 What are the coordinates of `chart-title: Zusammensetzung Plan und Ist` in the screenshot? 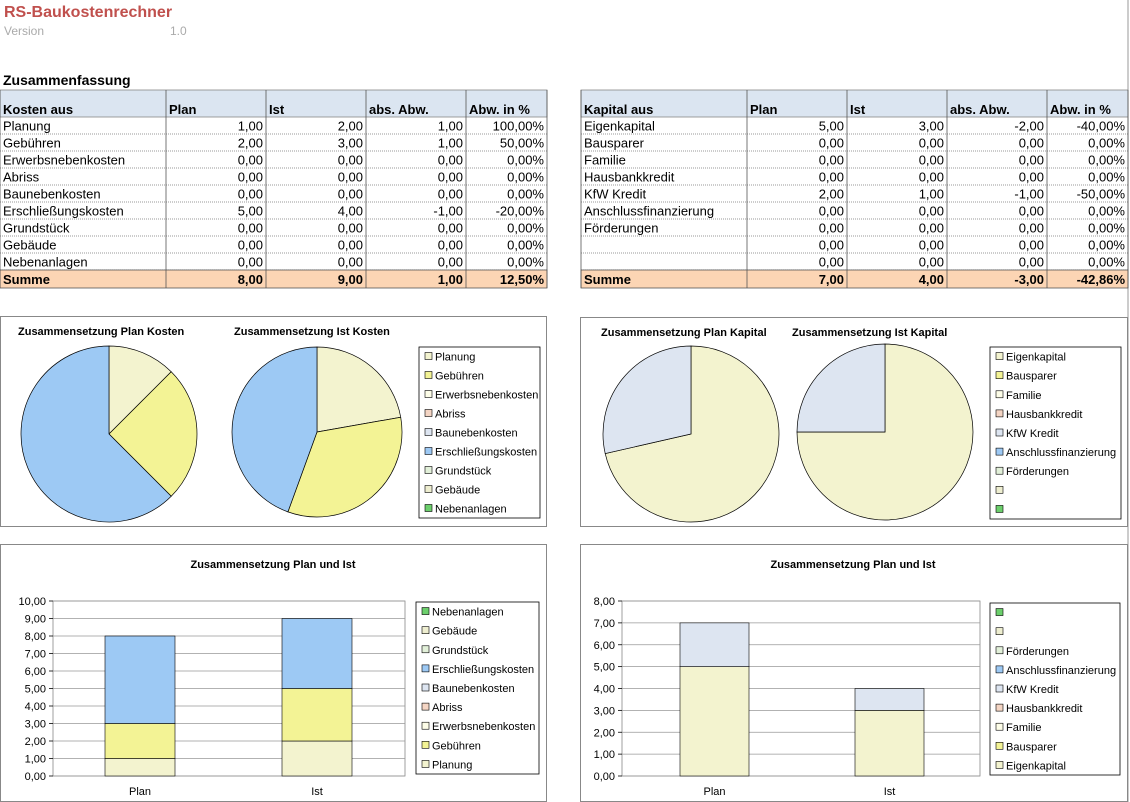 It's located at (272, 565).